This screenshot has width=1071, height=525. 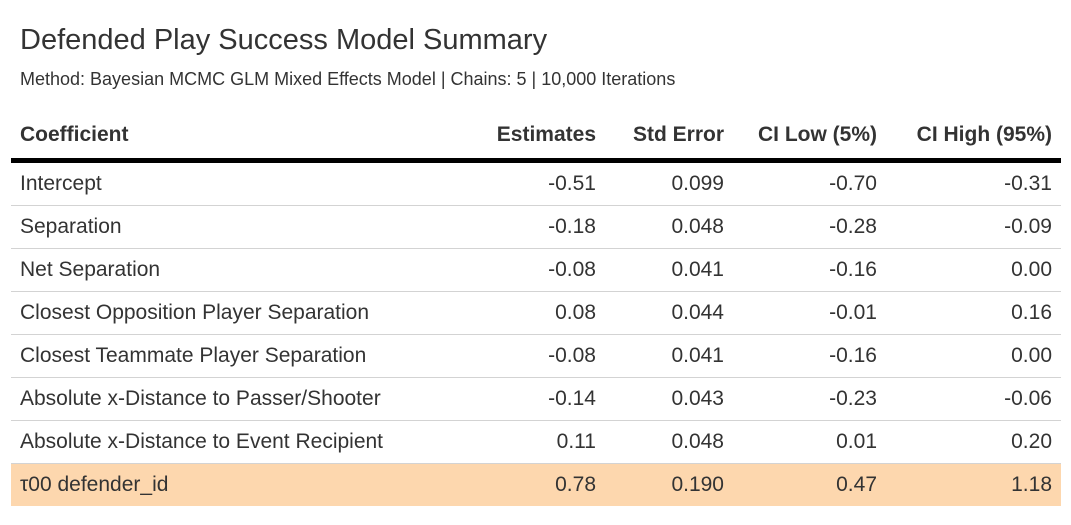 I want to click on cell-std-error: 0.099, so click(x=669, y=183).